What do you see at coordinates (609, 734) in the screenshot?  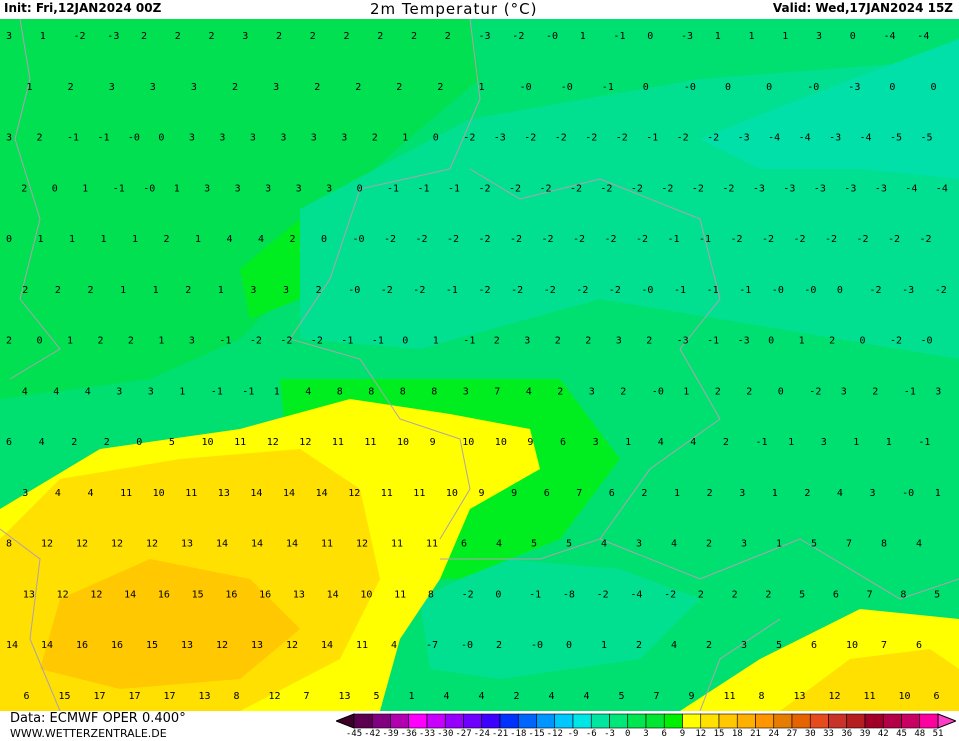 I see `legend-label: -3` at bounding box center [609, 734].